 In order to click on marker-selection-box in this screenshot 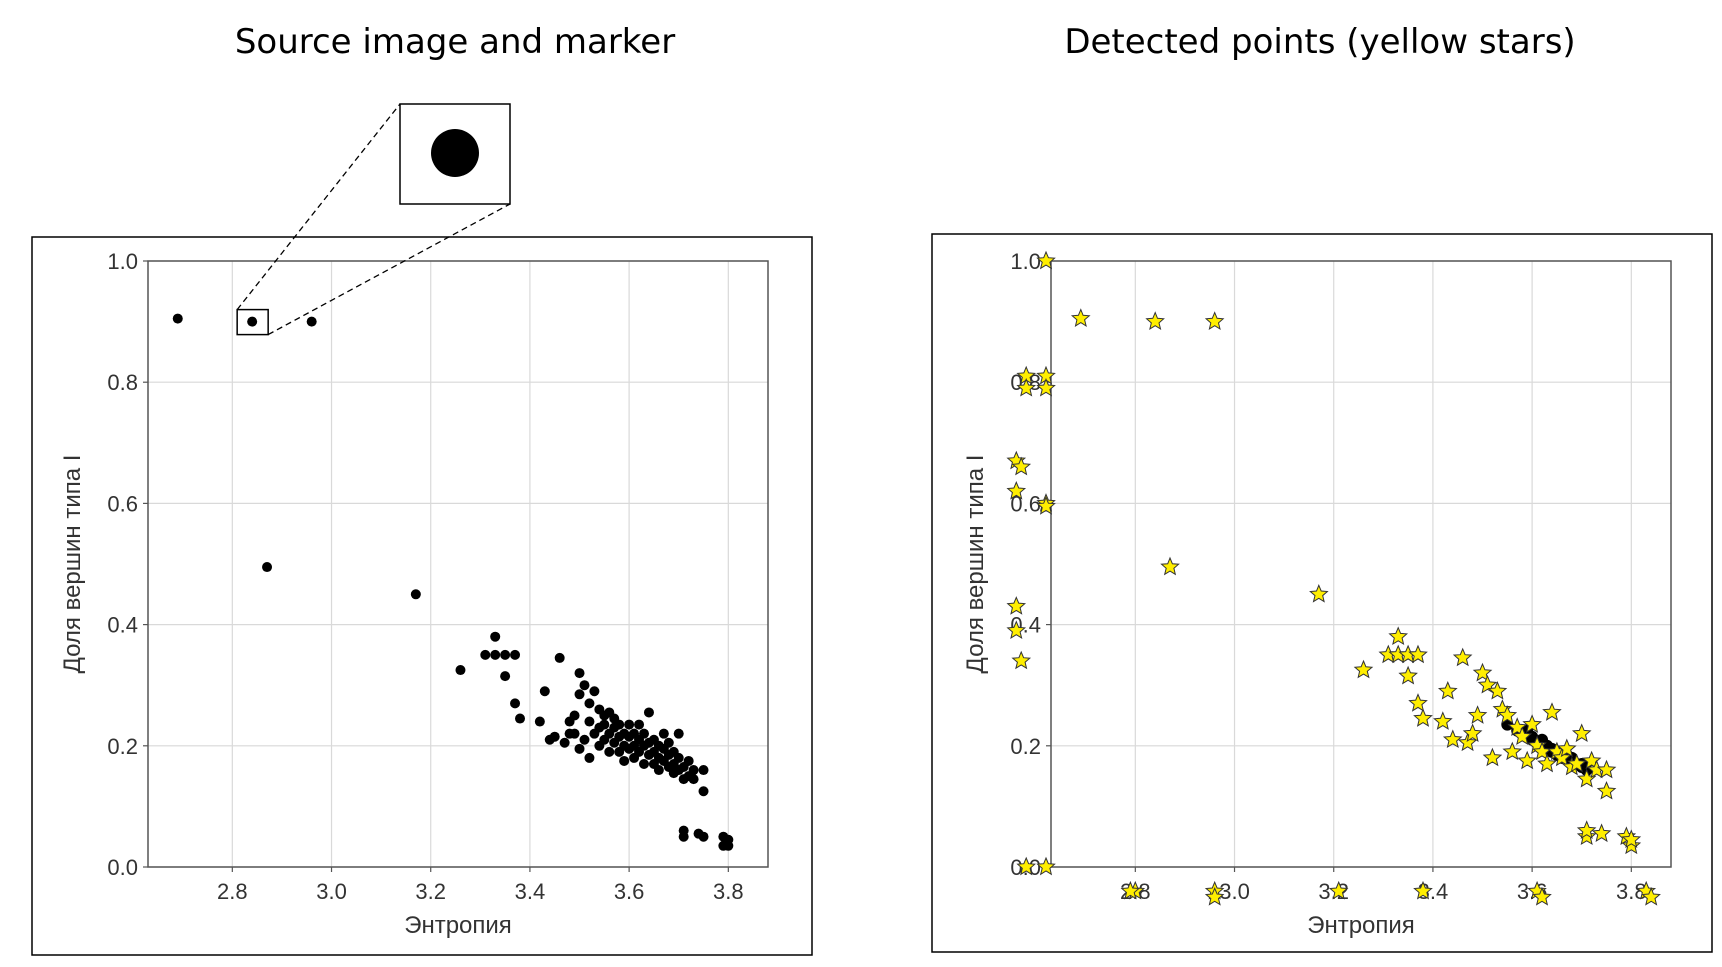, I will do `click(252, 322)`.